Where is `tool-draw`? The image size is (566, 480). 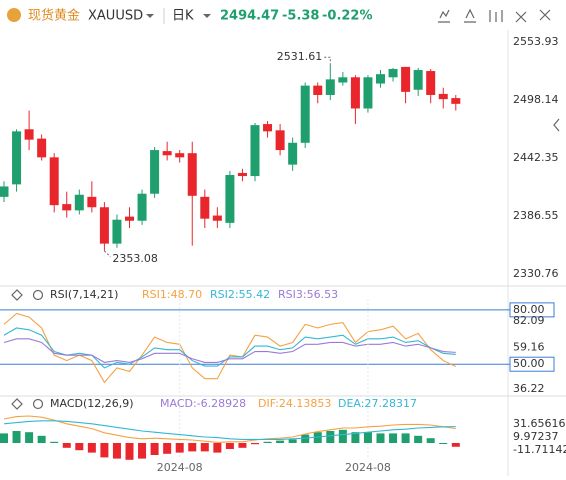 tool-draw is located at coordinates (444, 16).